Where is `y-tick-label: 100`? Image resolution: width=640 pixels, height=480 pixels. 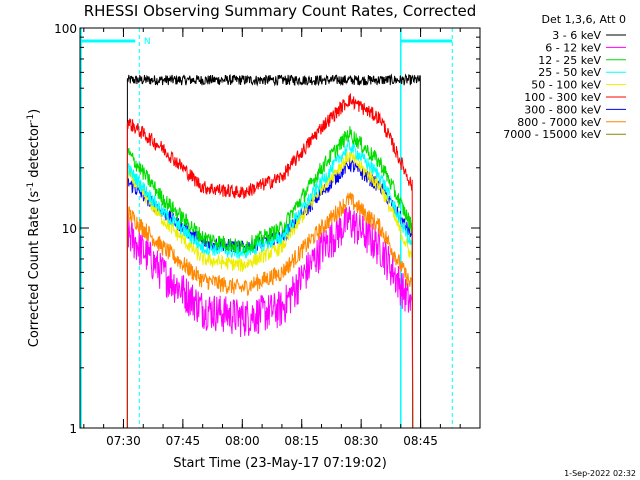 y-tick-label: 100 is located at coordinates (65, 29).